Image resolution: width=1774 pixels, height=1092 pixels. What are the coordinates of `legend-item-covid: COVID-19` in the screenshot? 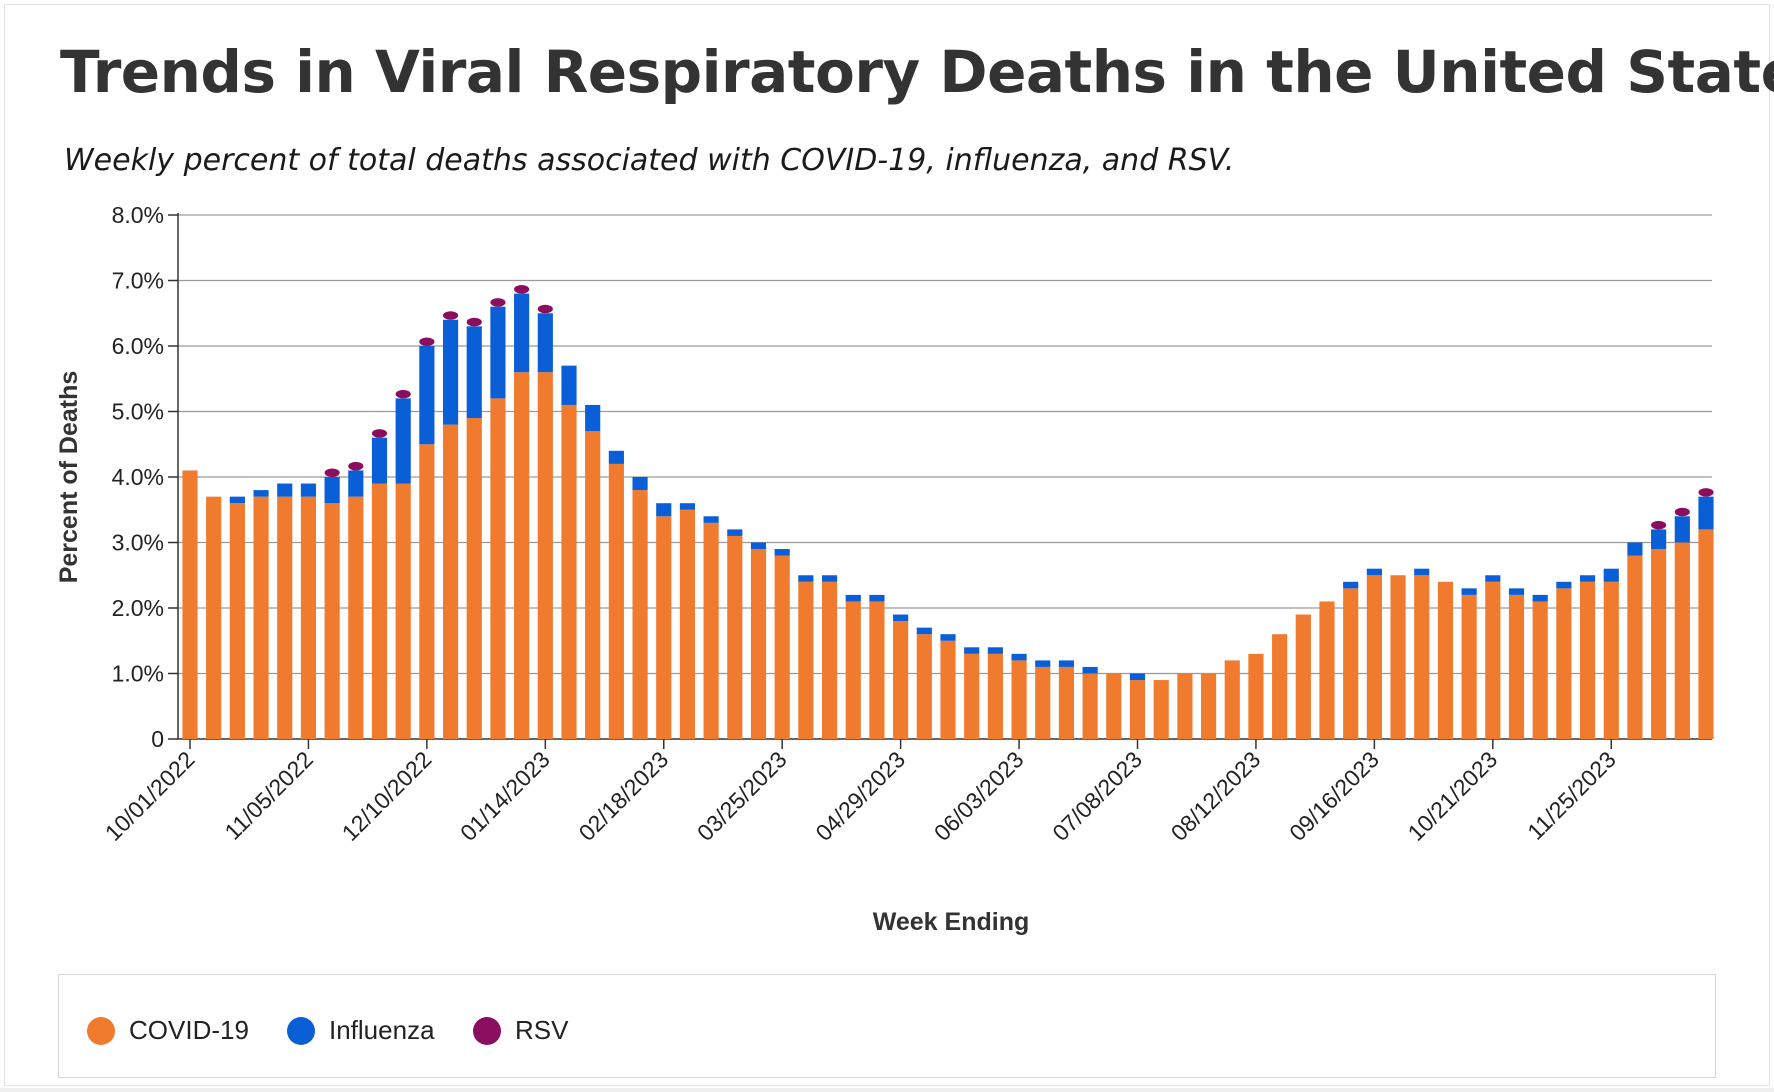 It's located at (168, 1030).